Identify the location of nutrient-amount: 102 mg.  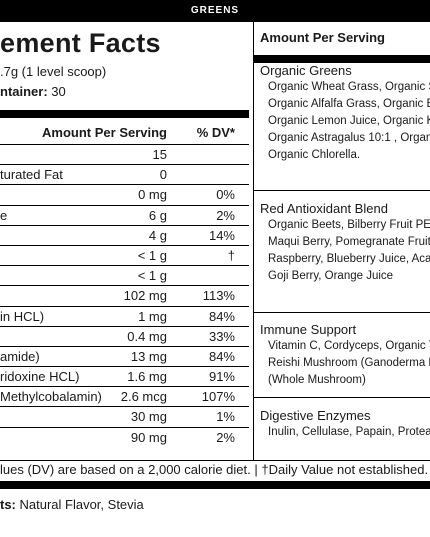
(145, 296).